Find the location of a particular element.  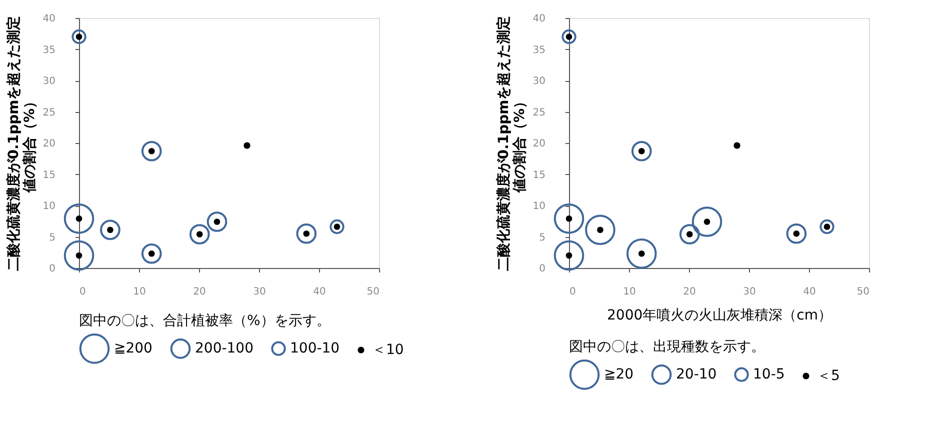

legend-label: ＜10 is located at coordinates (388, 350).